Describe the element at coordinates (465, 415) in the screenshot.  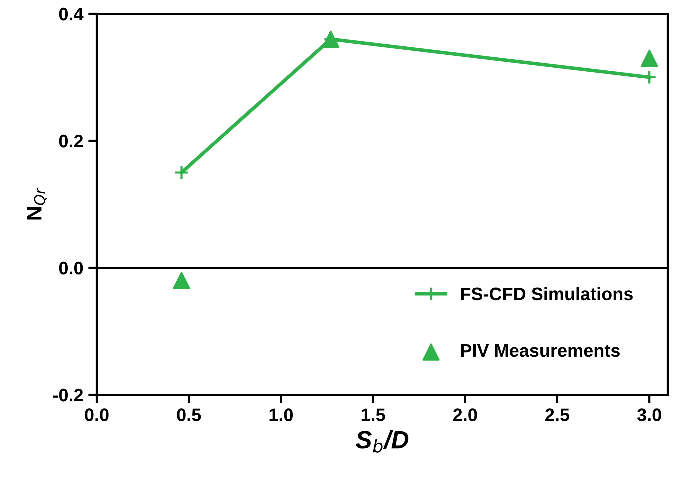
I see `x-tick-label: 2.0` at that location.